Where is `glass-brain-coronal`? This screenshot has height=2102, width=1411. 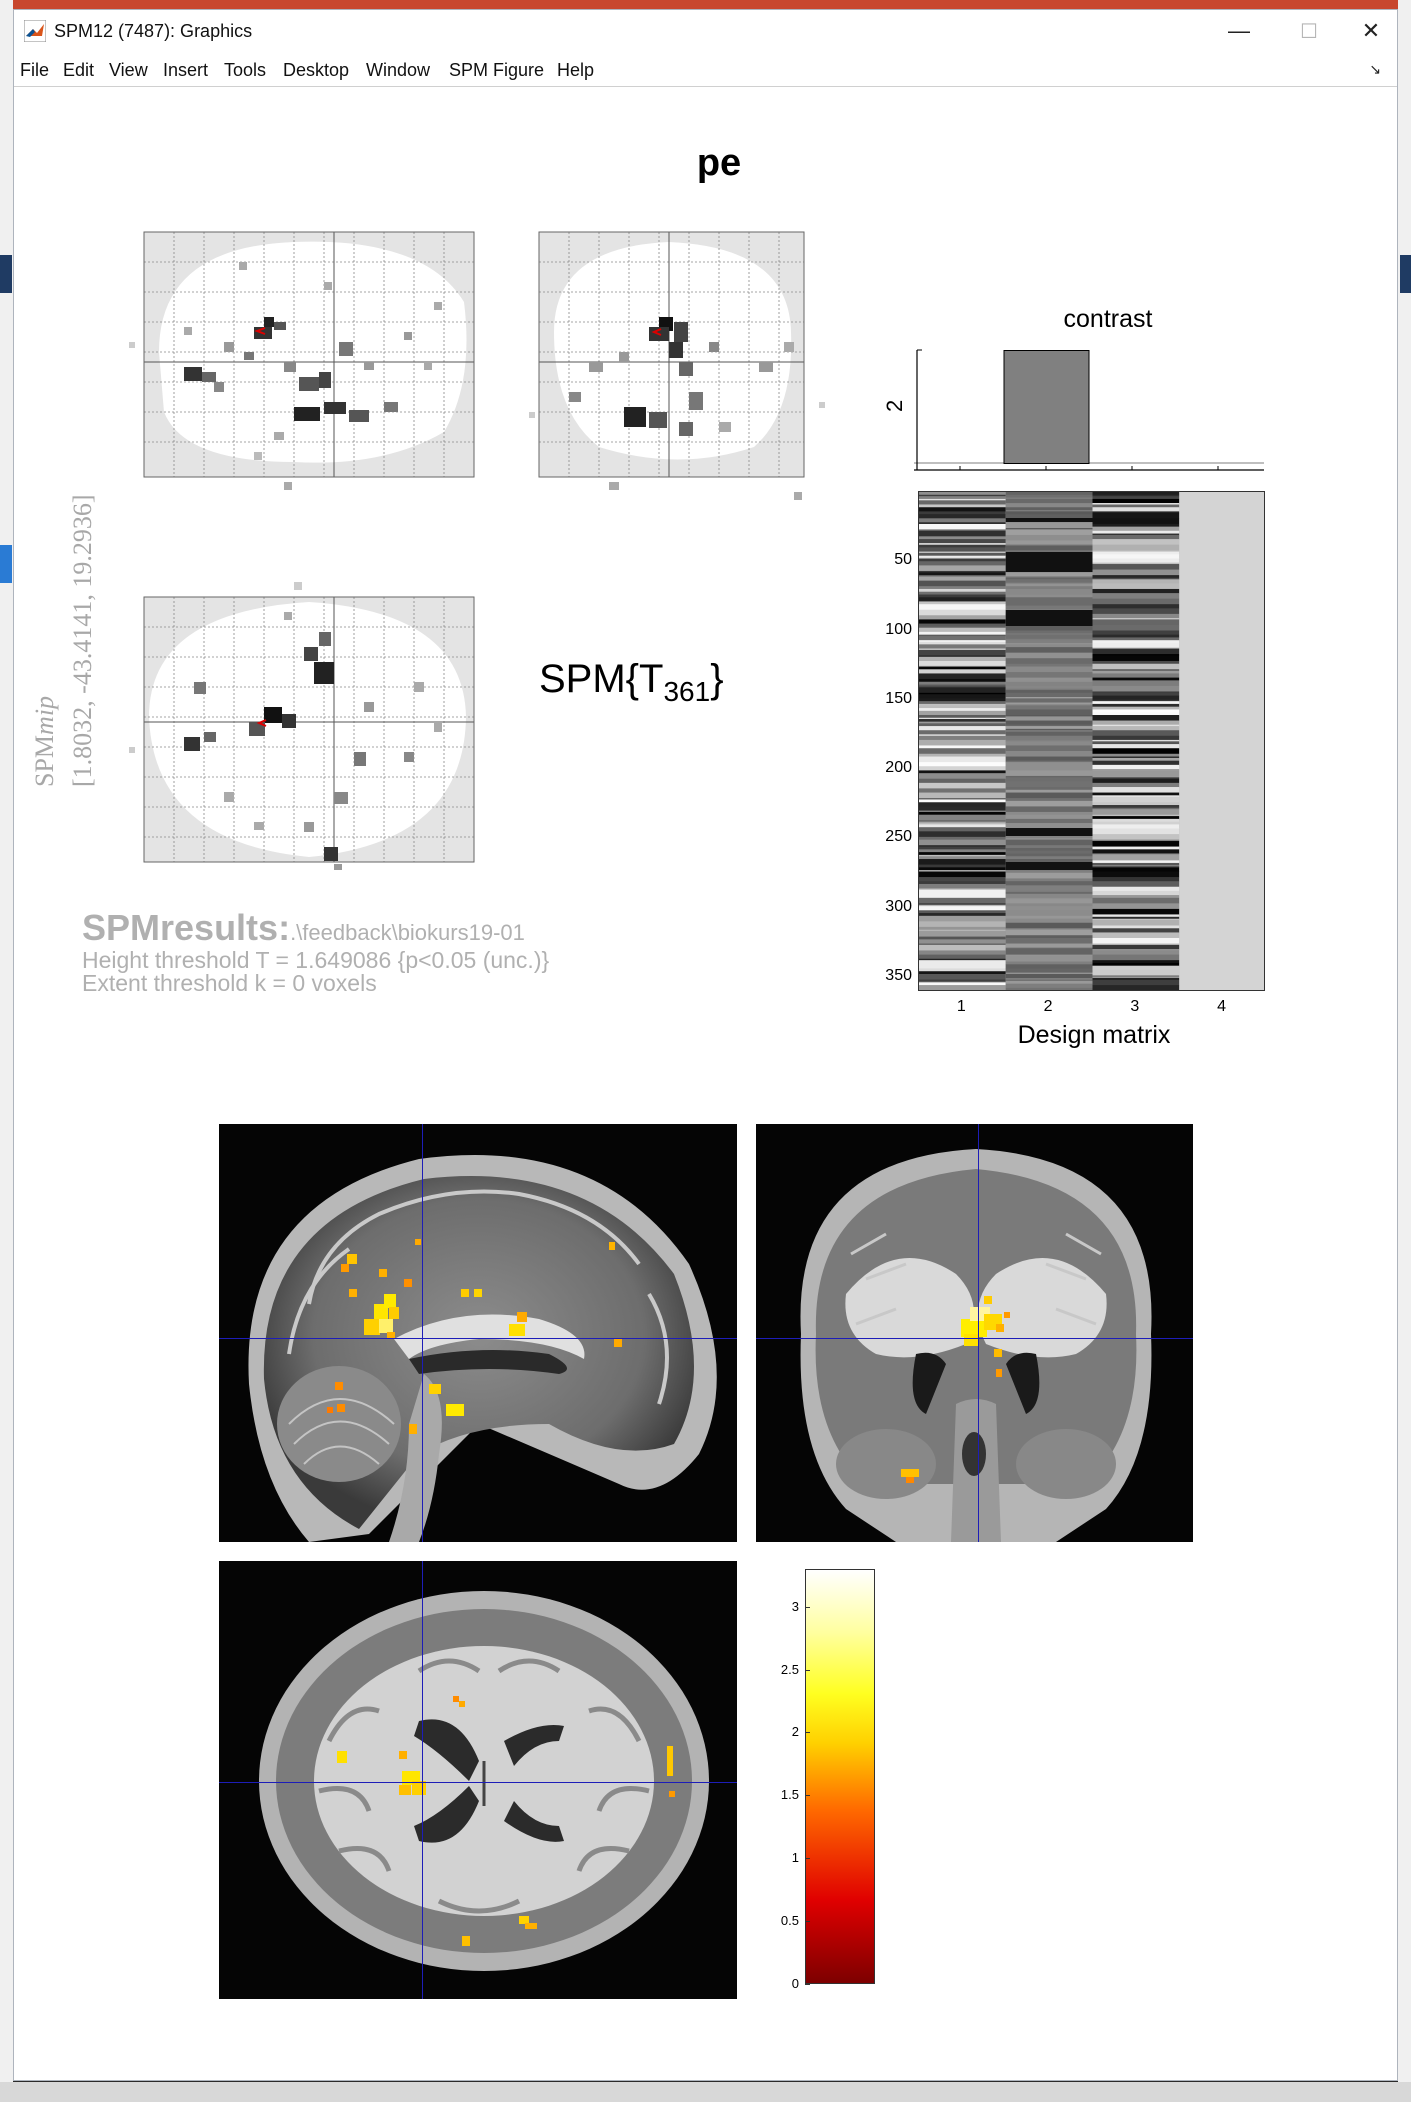
glass-brain-coronal is located at coordinates (689, 367).